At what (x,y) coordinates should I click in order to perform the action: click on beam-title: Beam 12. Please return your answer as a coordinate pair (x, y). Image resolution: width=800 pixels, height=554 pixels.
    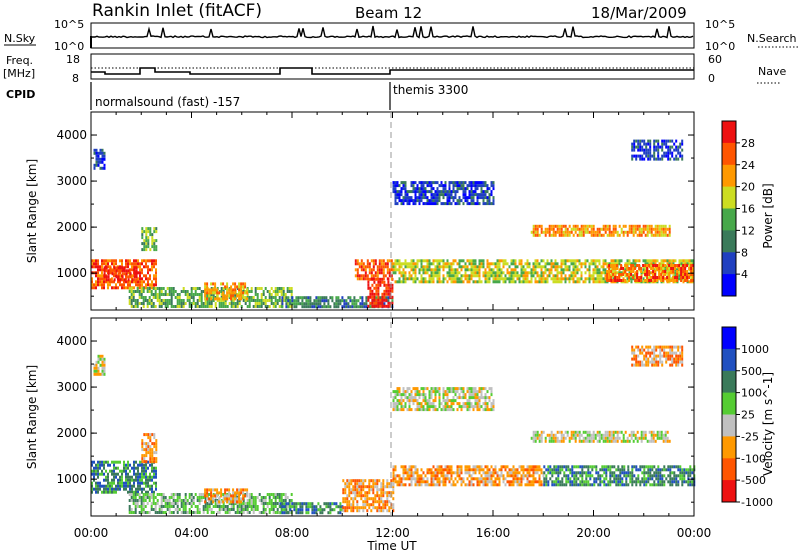
    Looking at the image, I should click on (388, 13).